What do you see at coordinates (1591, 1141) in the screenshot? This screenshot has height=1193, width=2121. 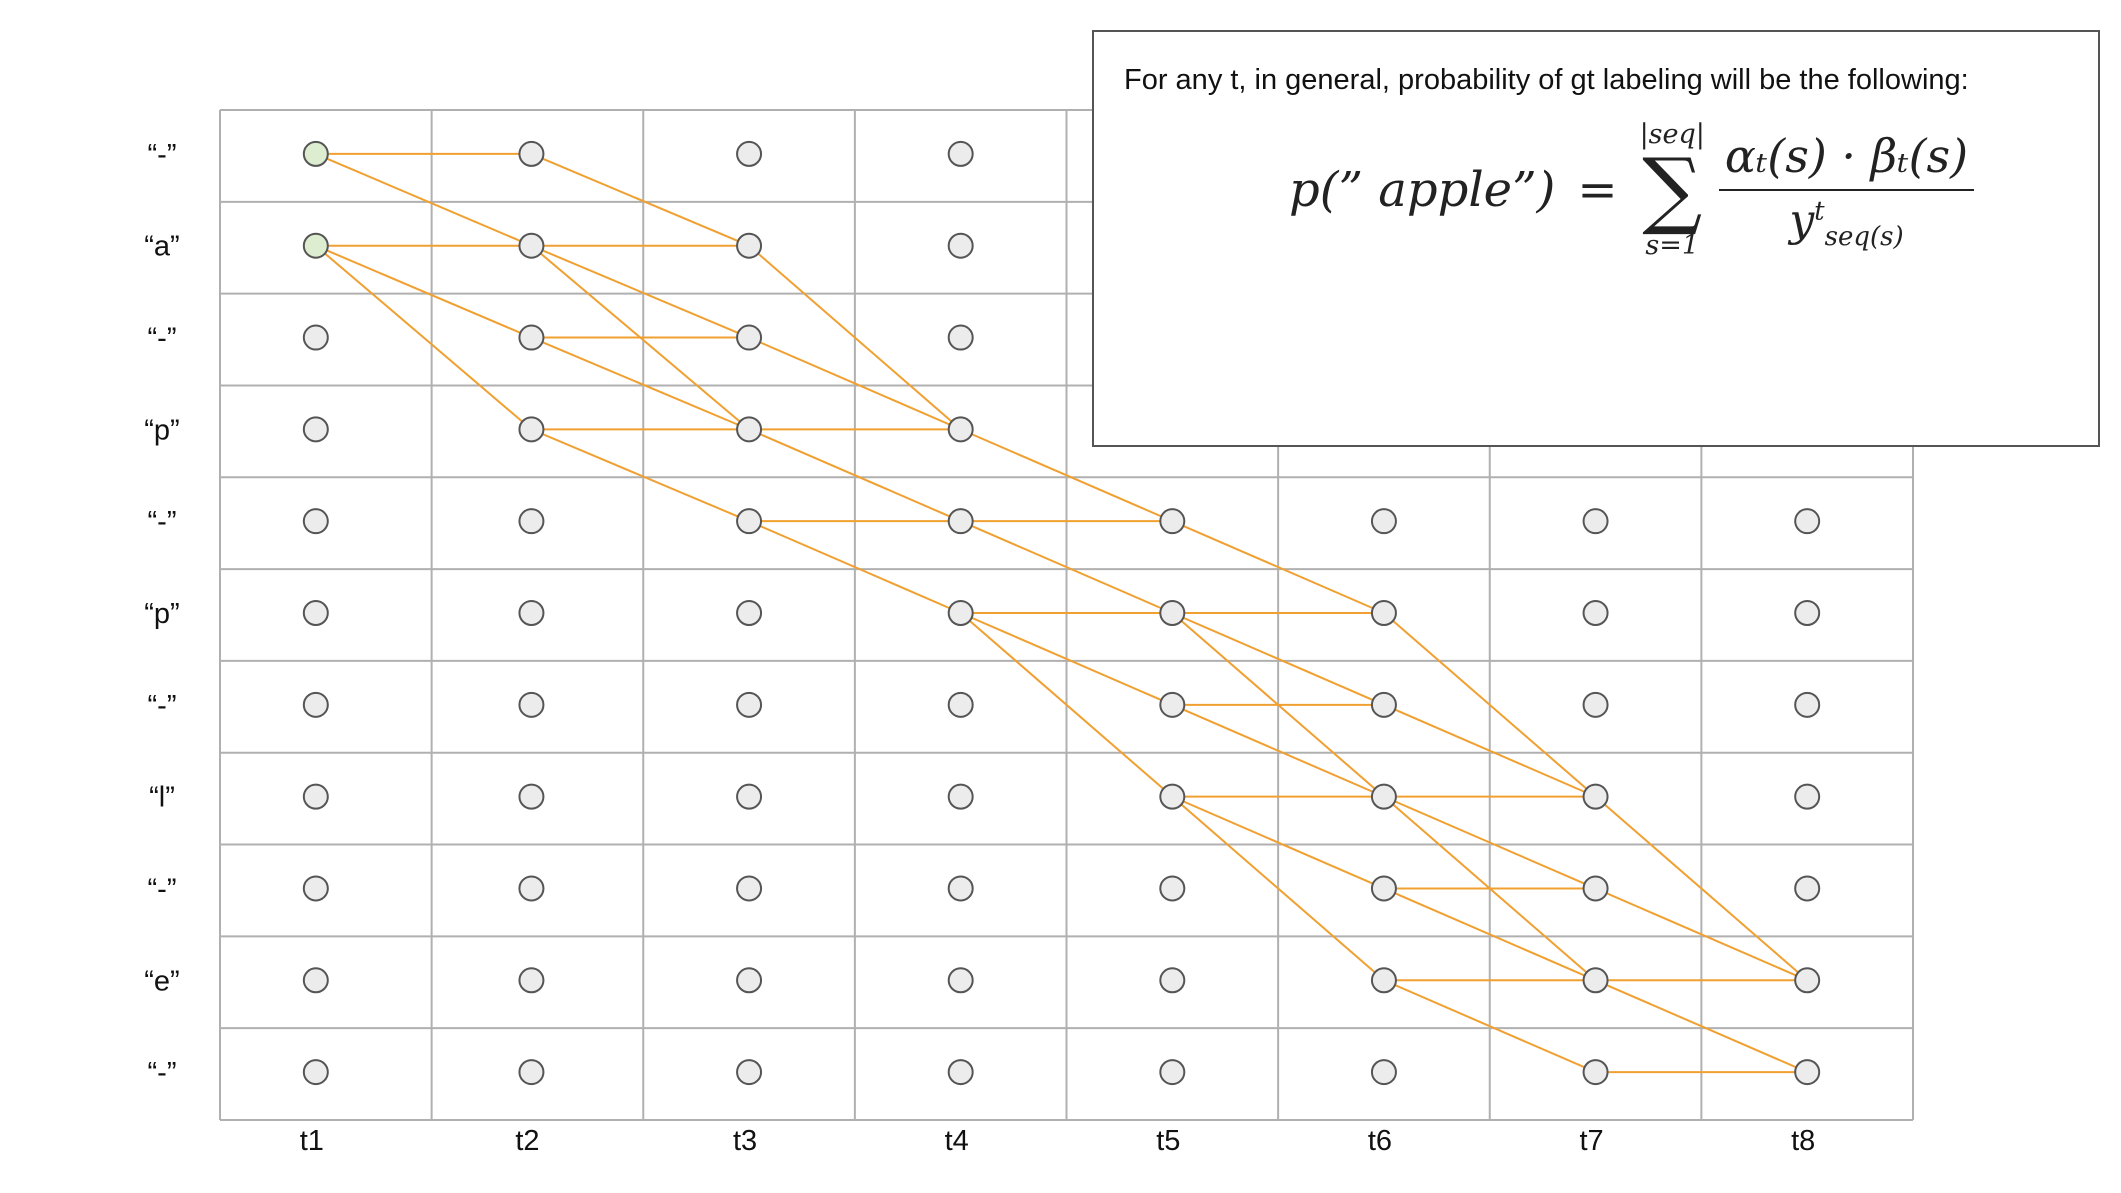 I see `column-label: t7` at bounding box center [1591, 1141].